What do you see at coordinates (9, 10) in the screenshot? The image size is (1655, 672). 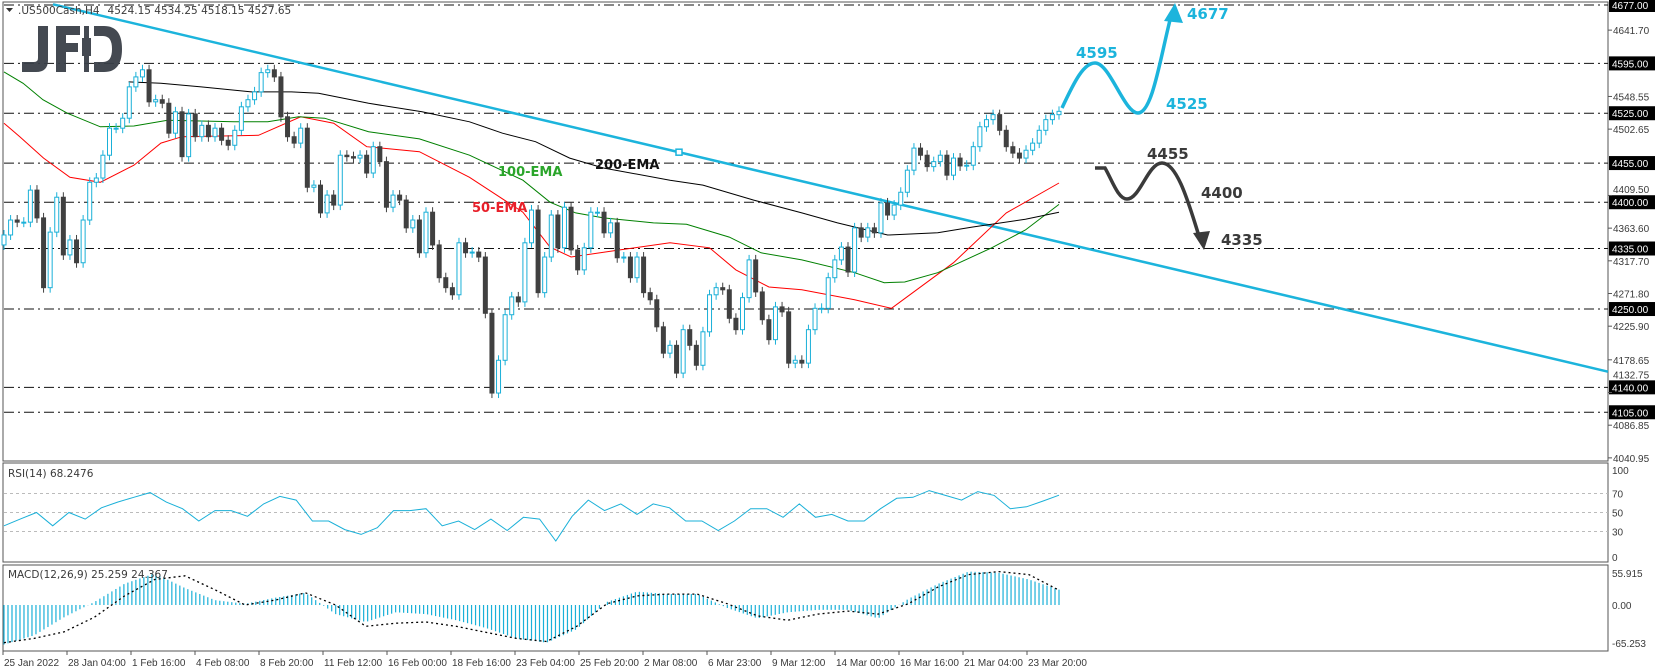 I see `collapse-triangle-icon` at bounding box center [9, 10].